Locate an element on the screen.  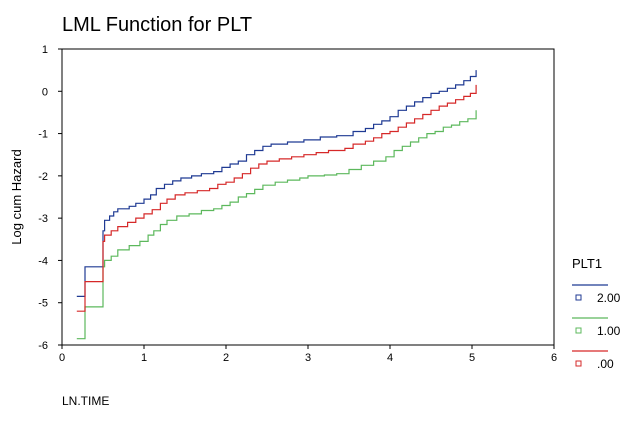
x-tick-label: 0 is located at coordinates (62, 358).